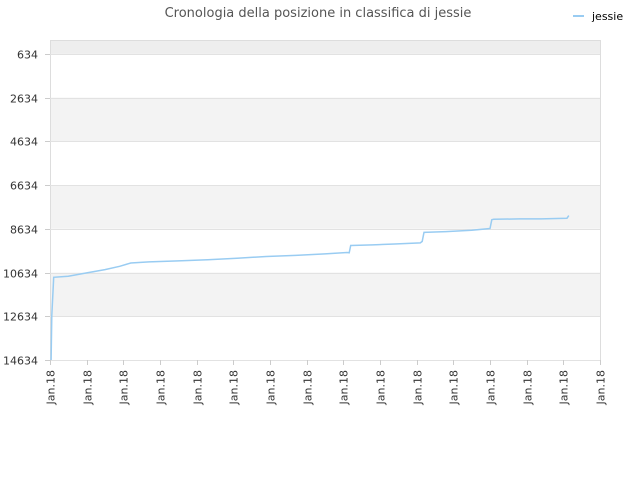 Image resolution: width=640 pixels, height=480 pixels. Describe the element at coordinates (26, 208) in the screenshot. I see `y-axis-ticks: 634 2634 4634 6634 8634 10634 12634 14634` at that location.